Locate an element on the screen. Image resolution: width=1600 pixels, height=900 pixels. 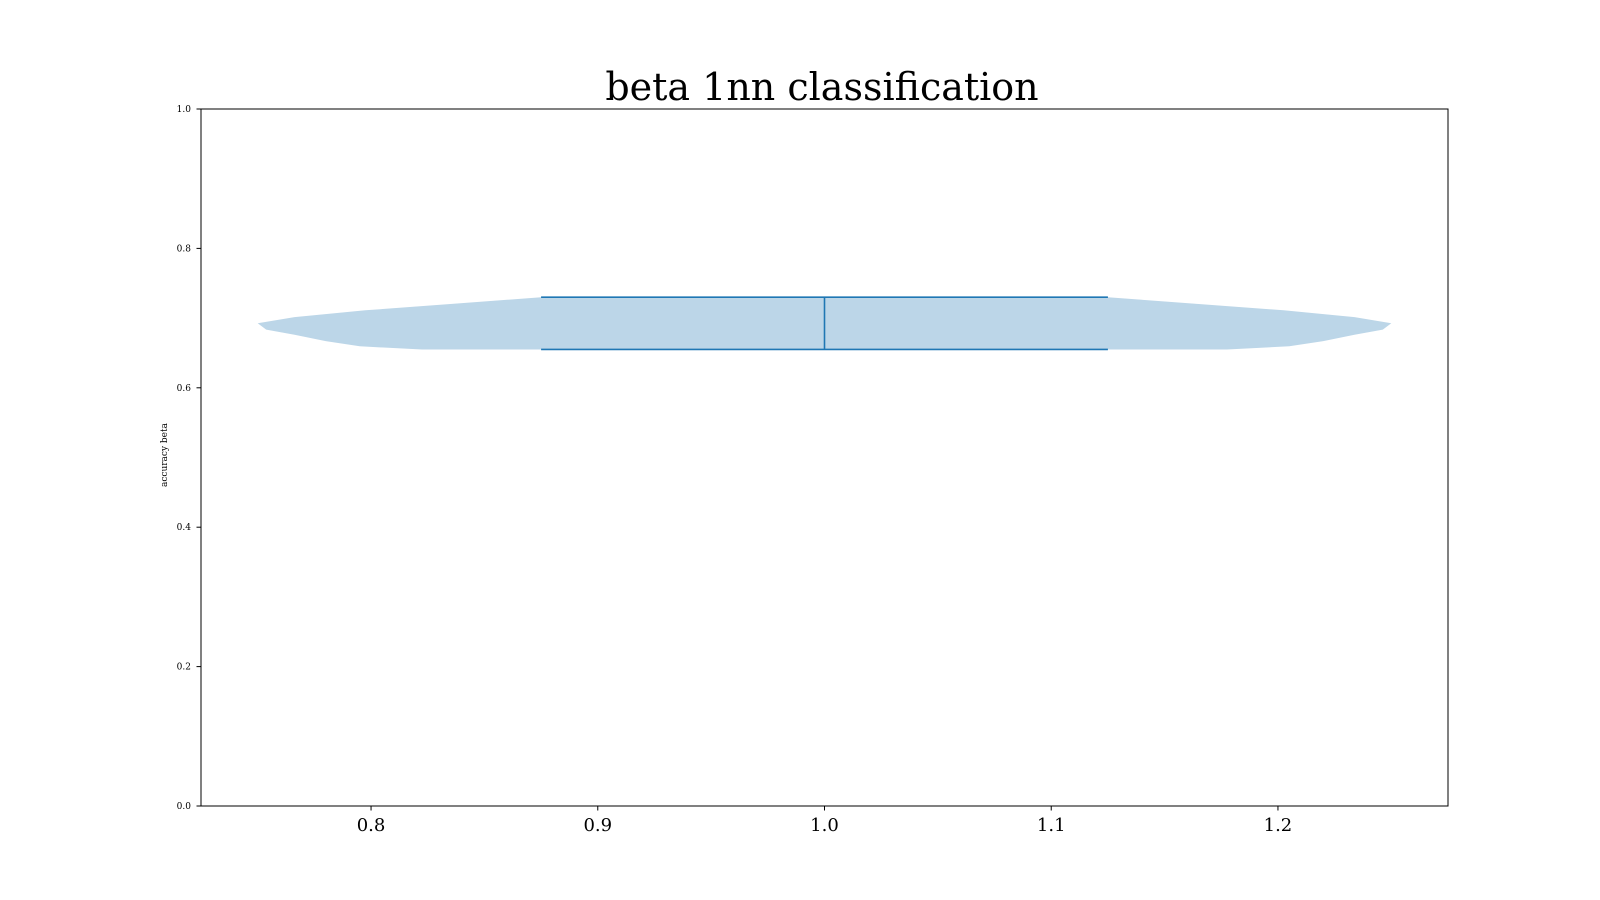
x-tick-label-3: 1.1 is located at coordinates (1051, 825).